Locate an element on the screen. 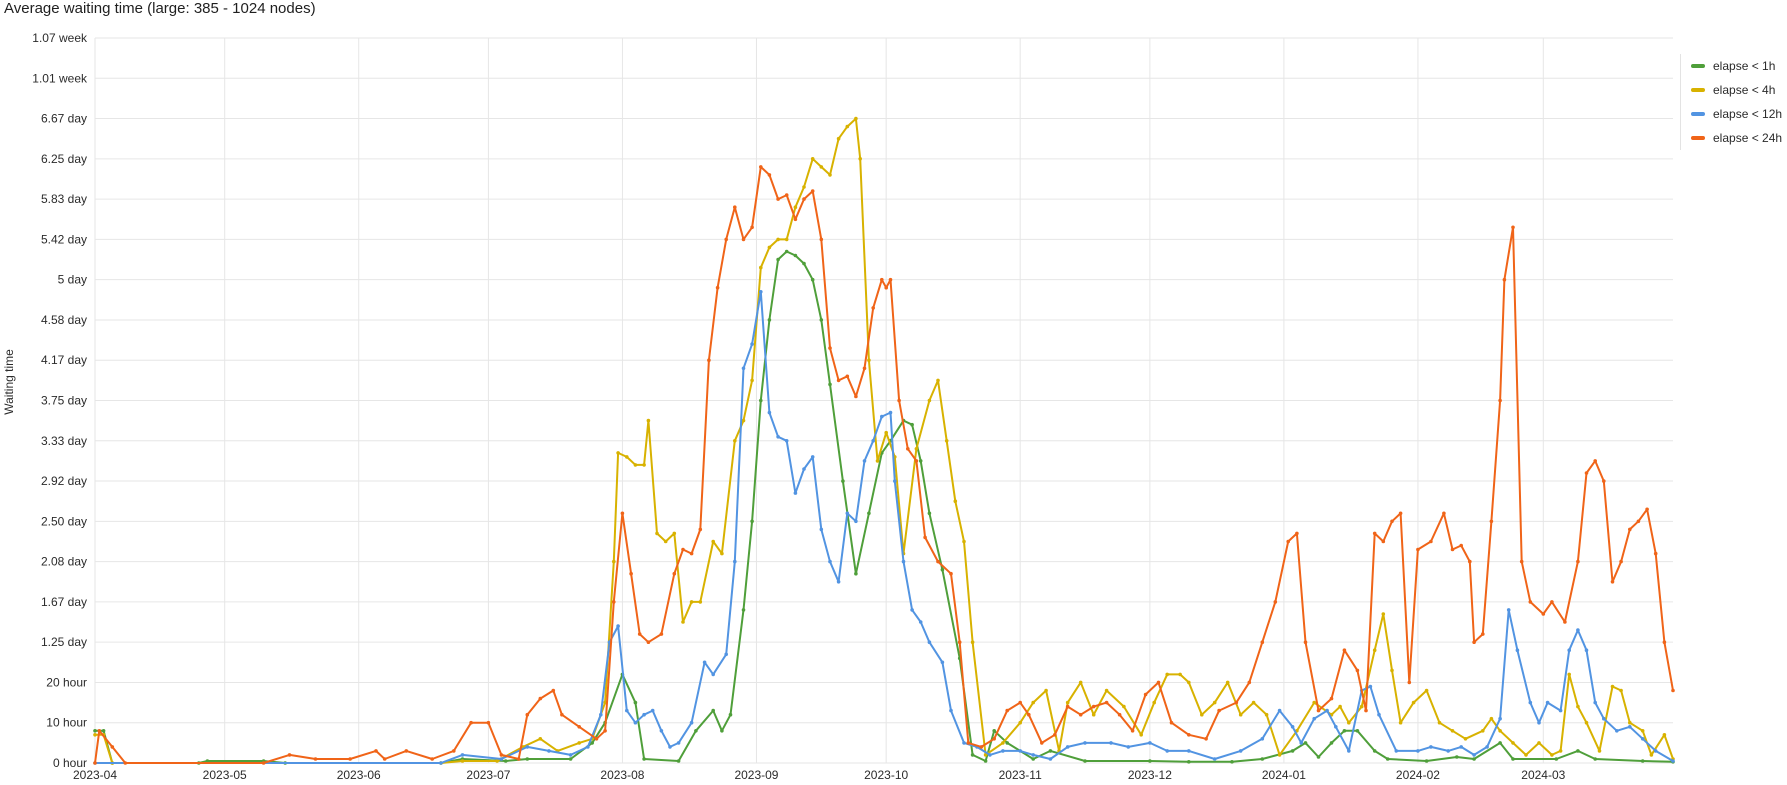  x-tick-label: 2023-10 is located at coordinates (886, 775).